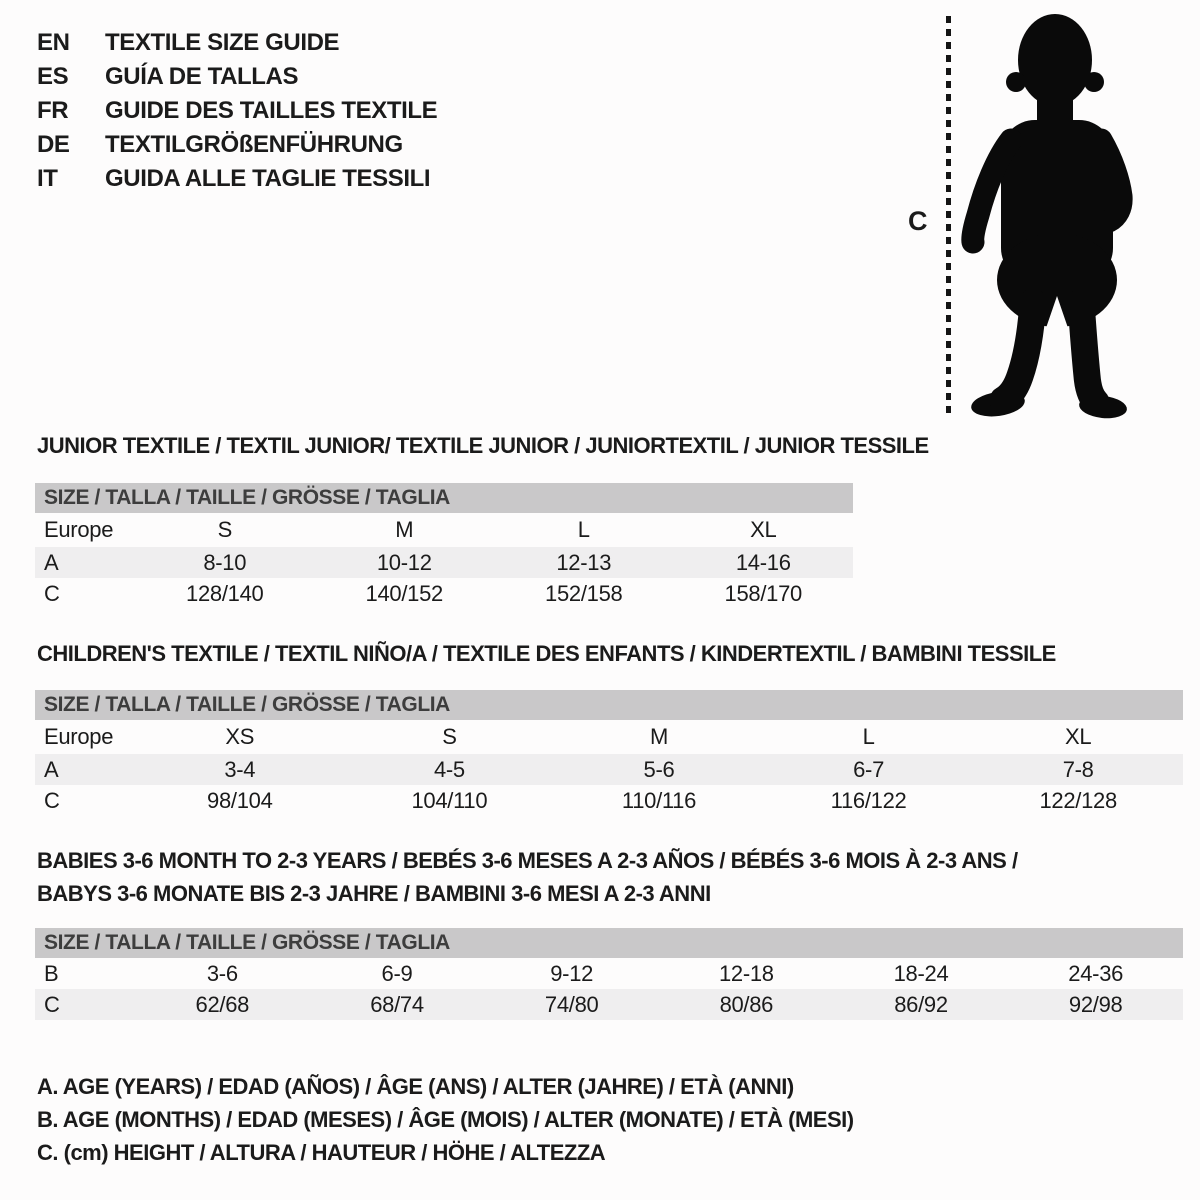  Describe the element at coordinates (659, 769) in the screenshot. I see `cell: 5-6` at that location.